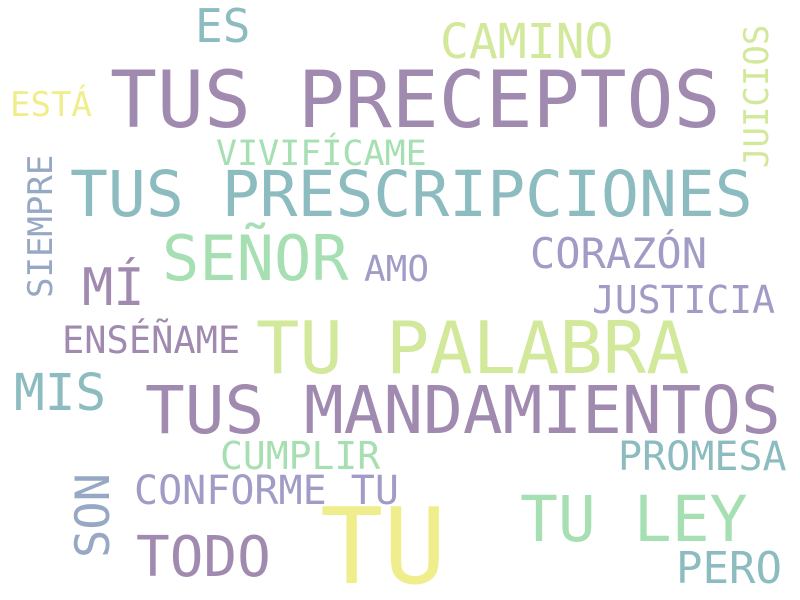 The width and height of the screenshot is (800, 600). What do you see at coordinates (702, 457) in the screenshot?
I see `word-promesa: PROMESA` at bounding box center [702, 457].